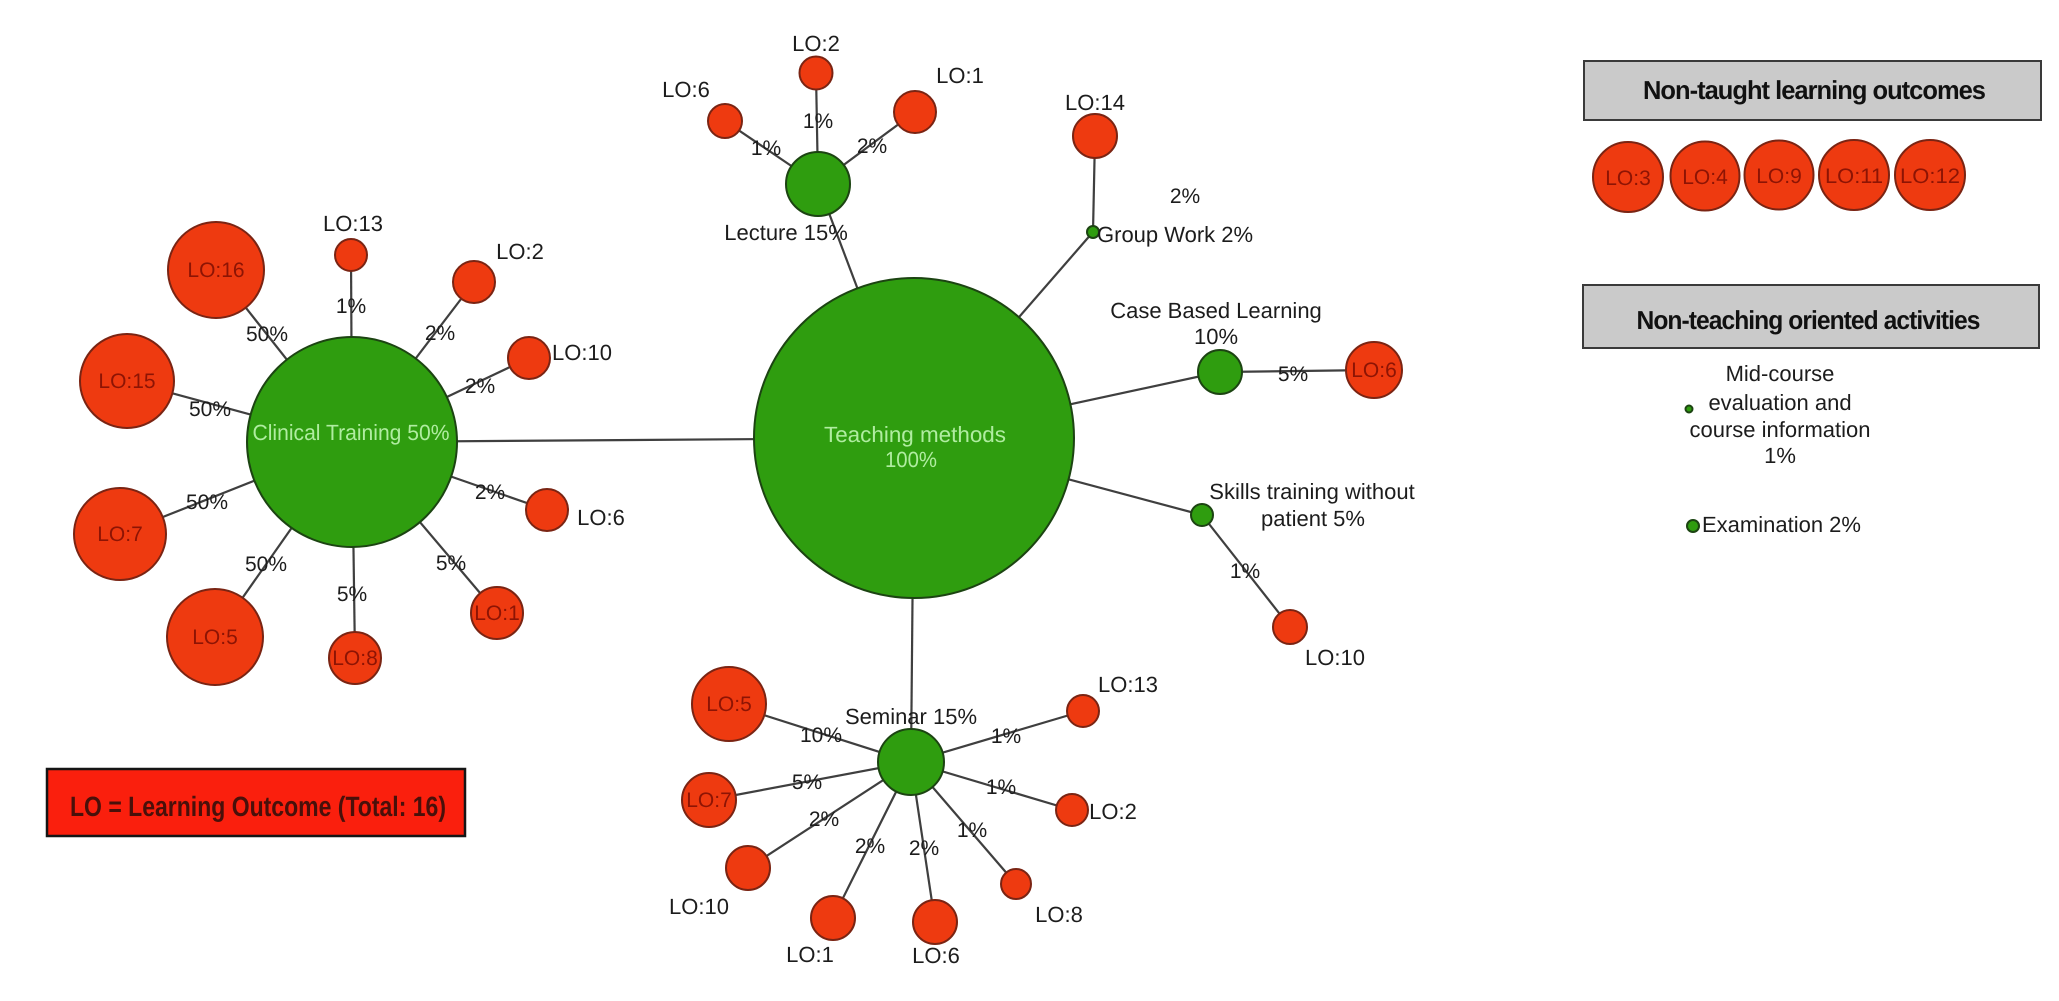 The image size is (2059, 1001). Describe the element at coordinates (1809, 320) in the screenshot. I see `svg-text:Non-teaching oriented activiti: Non-teaching oriented activities` at that location.